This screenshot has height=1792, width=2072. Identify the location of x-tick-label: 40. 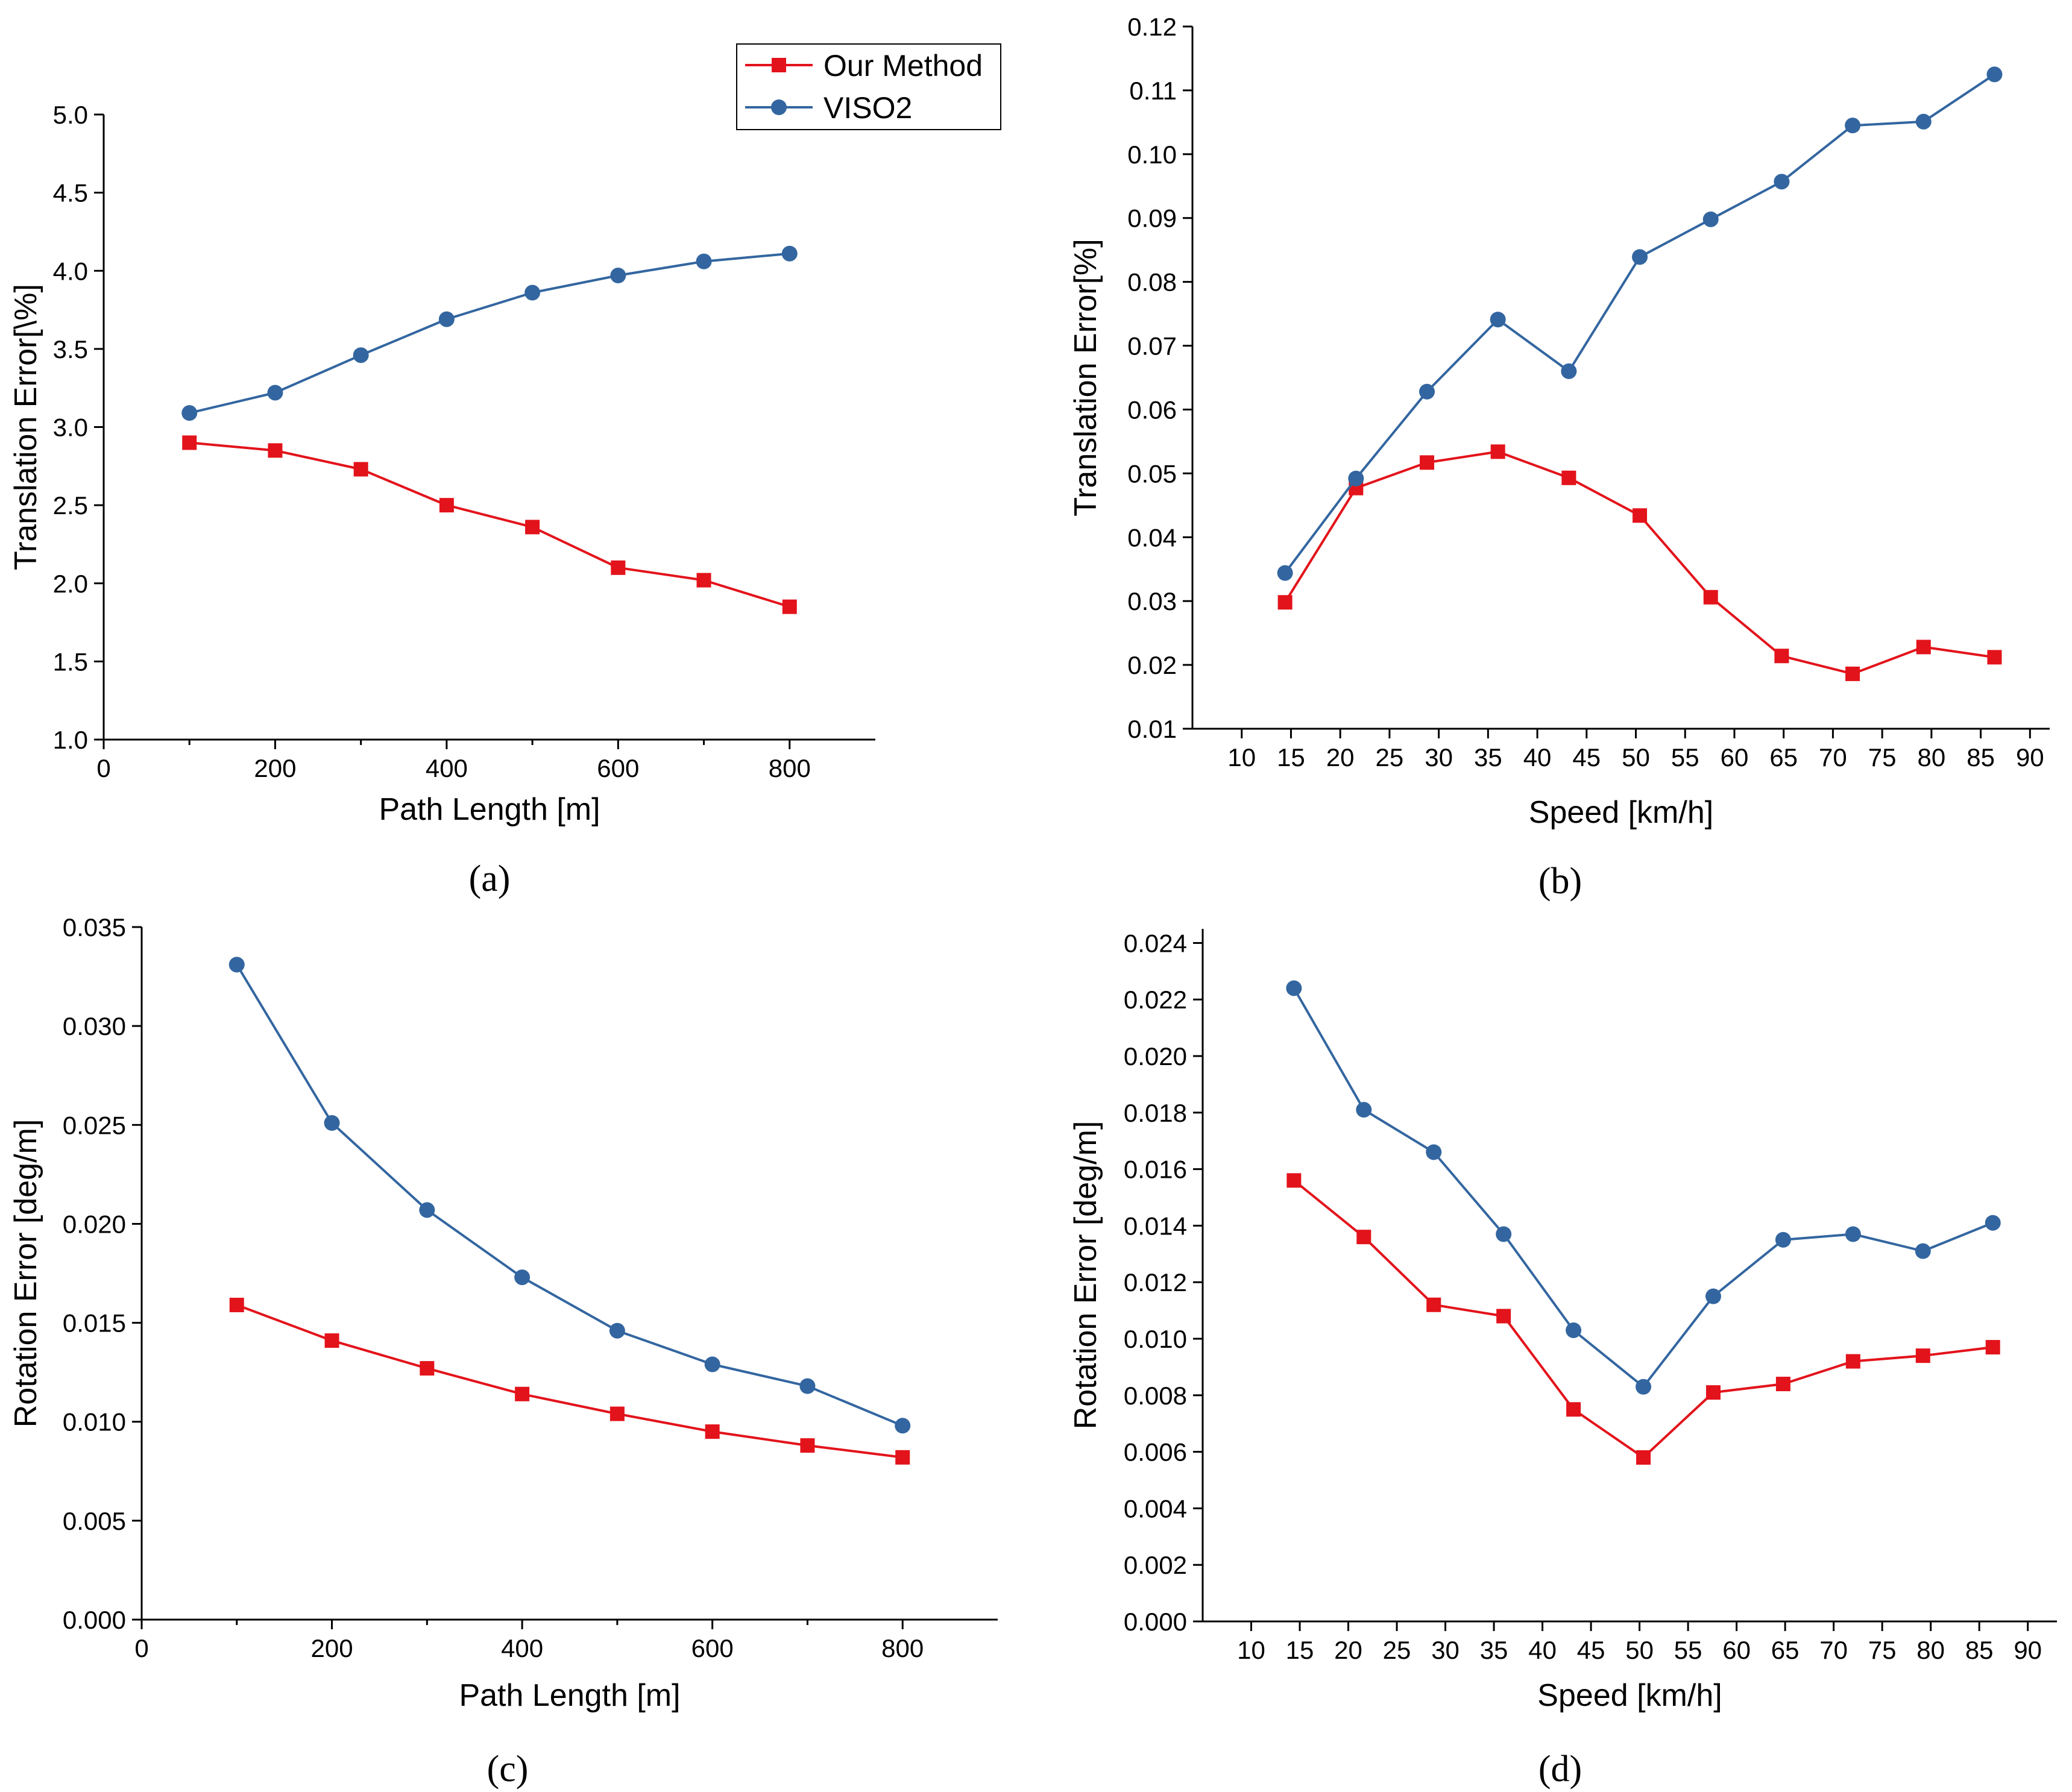
(1537, 757).